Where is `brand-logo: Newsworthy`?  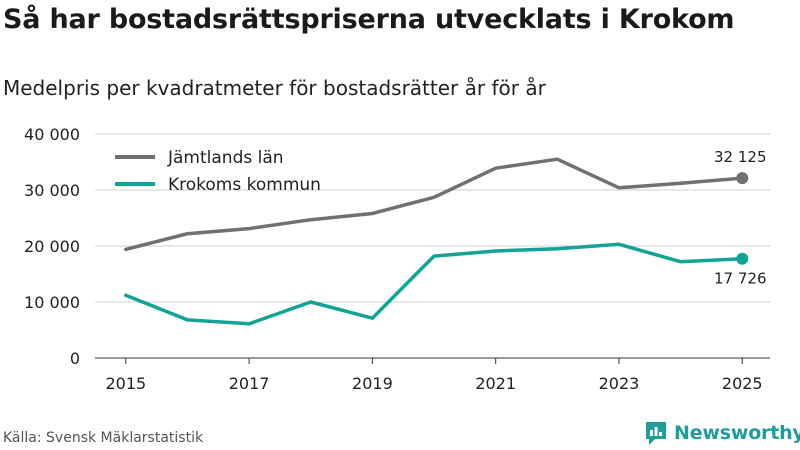
brand-logo: Newsworthy is located at coordinates (722, 433).